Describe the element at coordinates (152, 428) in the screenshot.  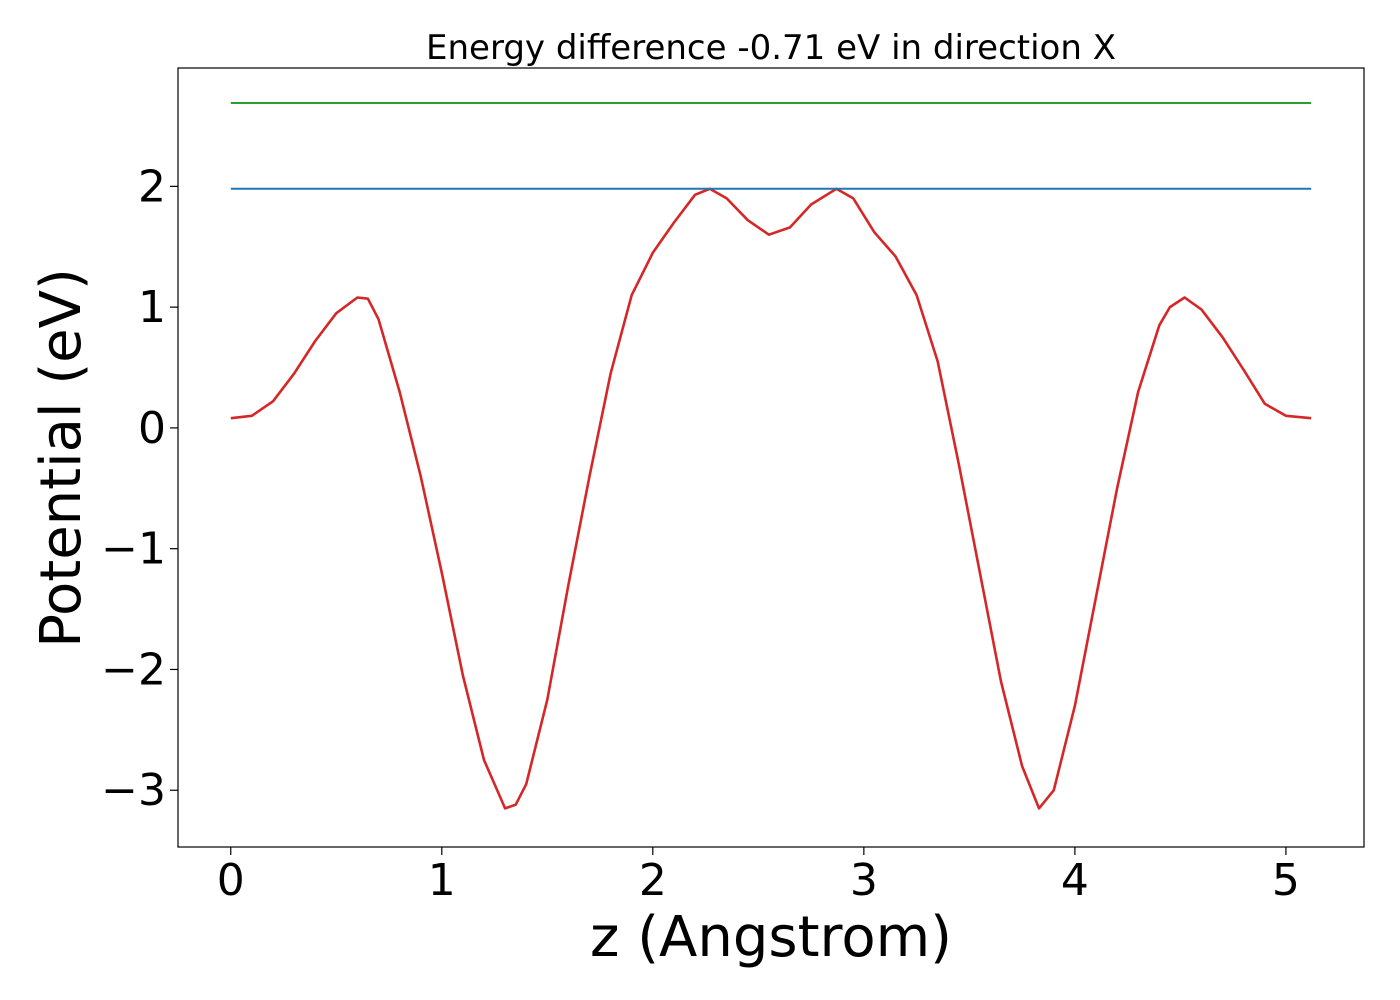
I see `y-tick-label: 0` at that location.